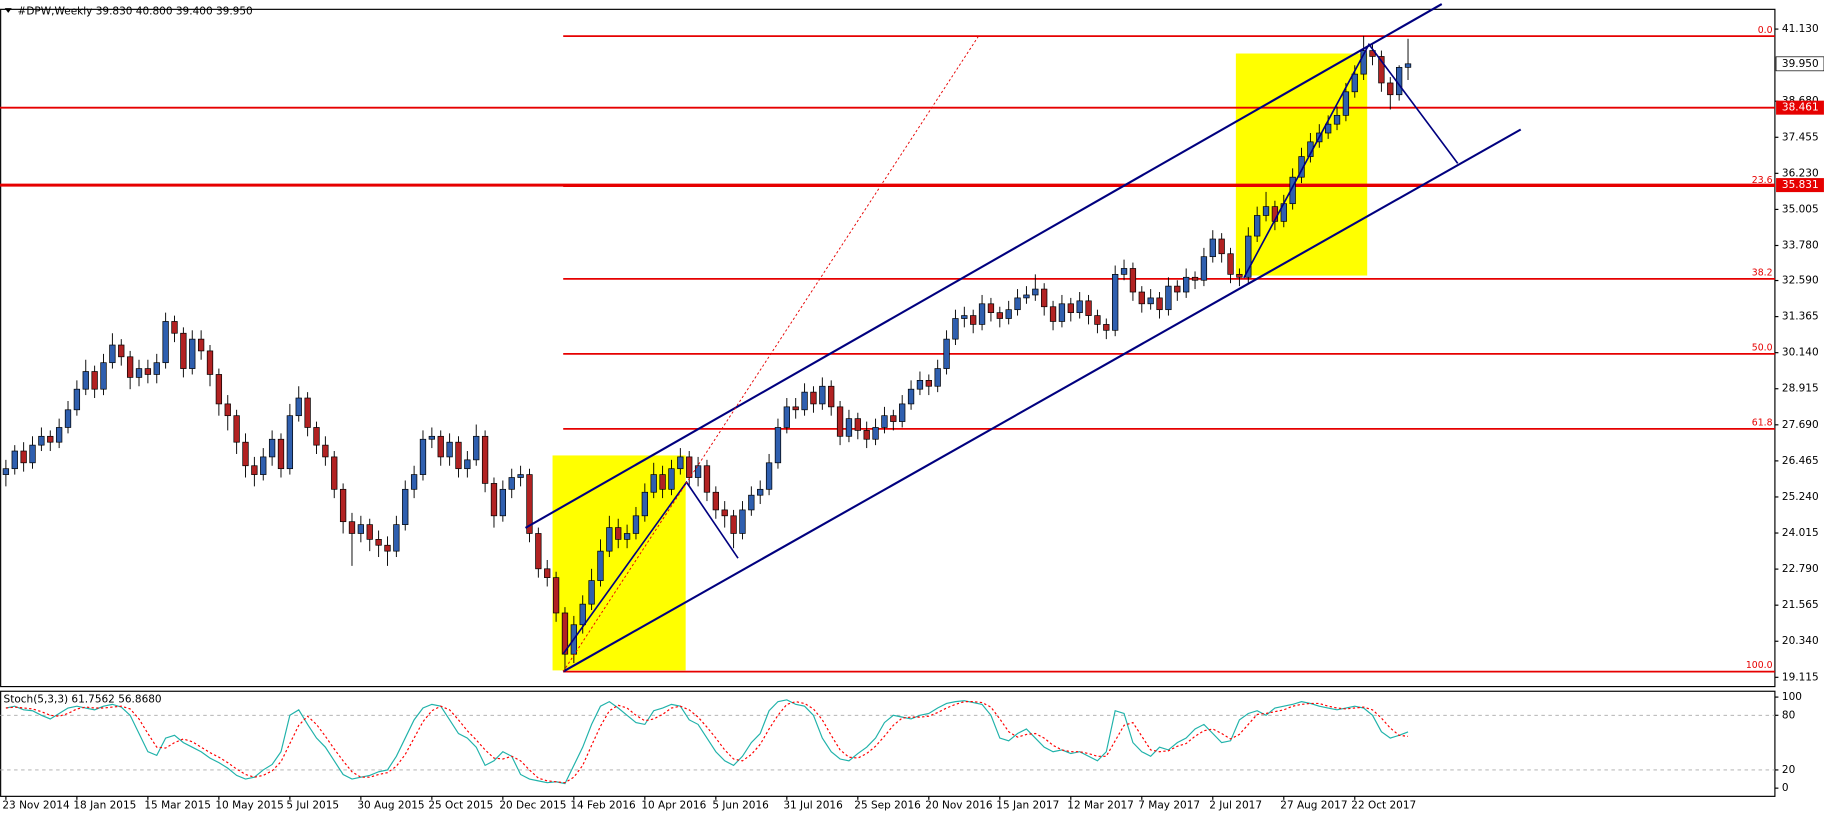 This screenshot has height=819, width=1824. Describe the element at coordinates (1800, 425) in the screenshot. I see `y-tick-label: 27.690` at that location.